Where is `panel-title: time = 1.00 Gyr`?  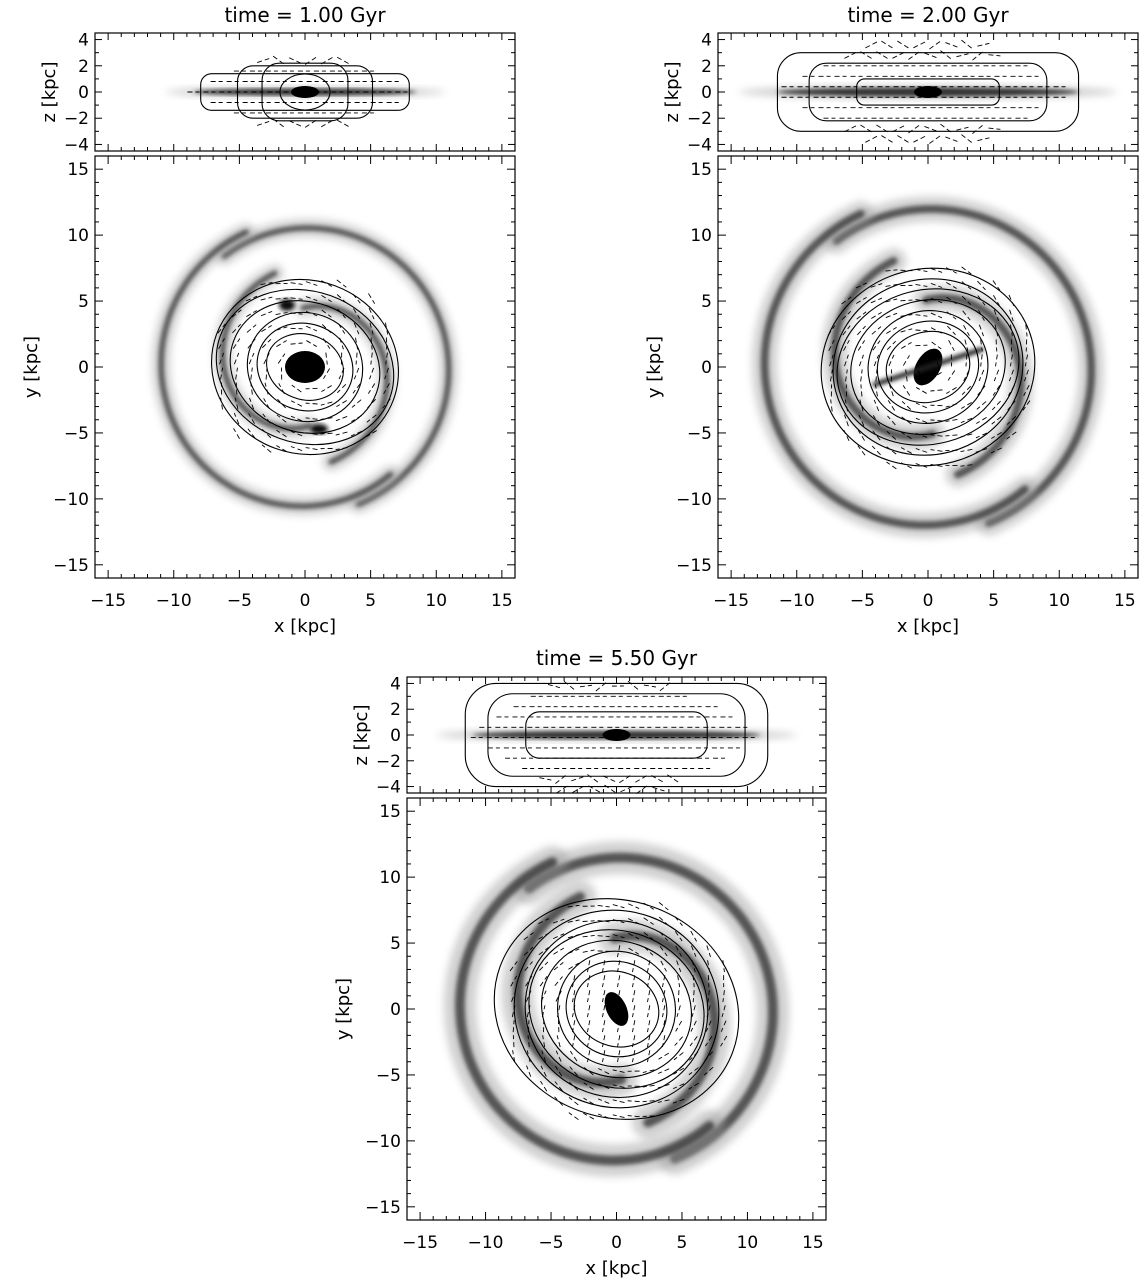
panel-title: time = 1.00 Gyr is located at coordinates (305, 15).